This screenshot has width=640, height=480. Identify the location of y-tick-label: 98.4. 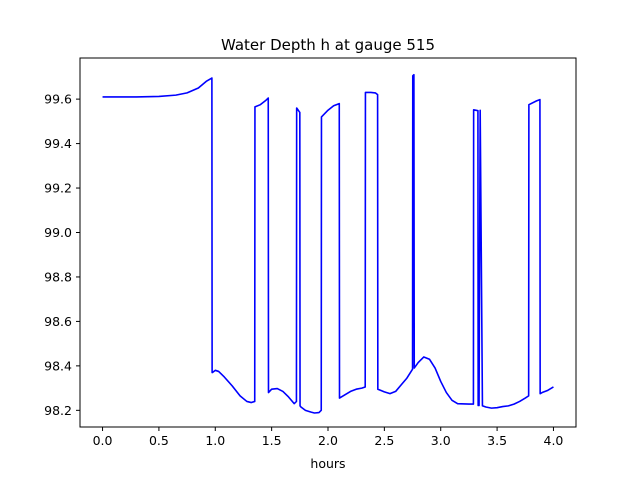
(58, 365).